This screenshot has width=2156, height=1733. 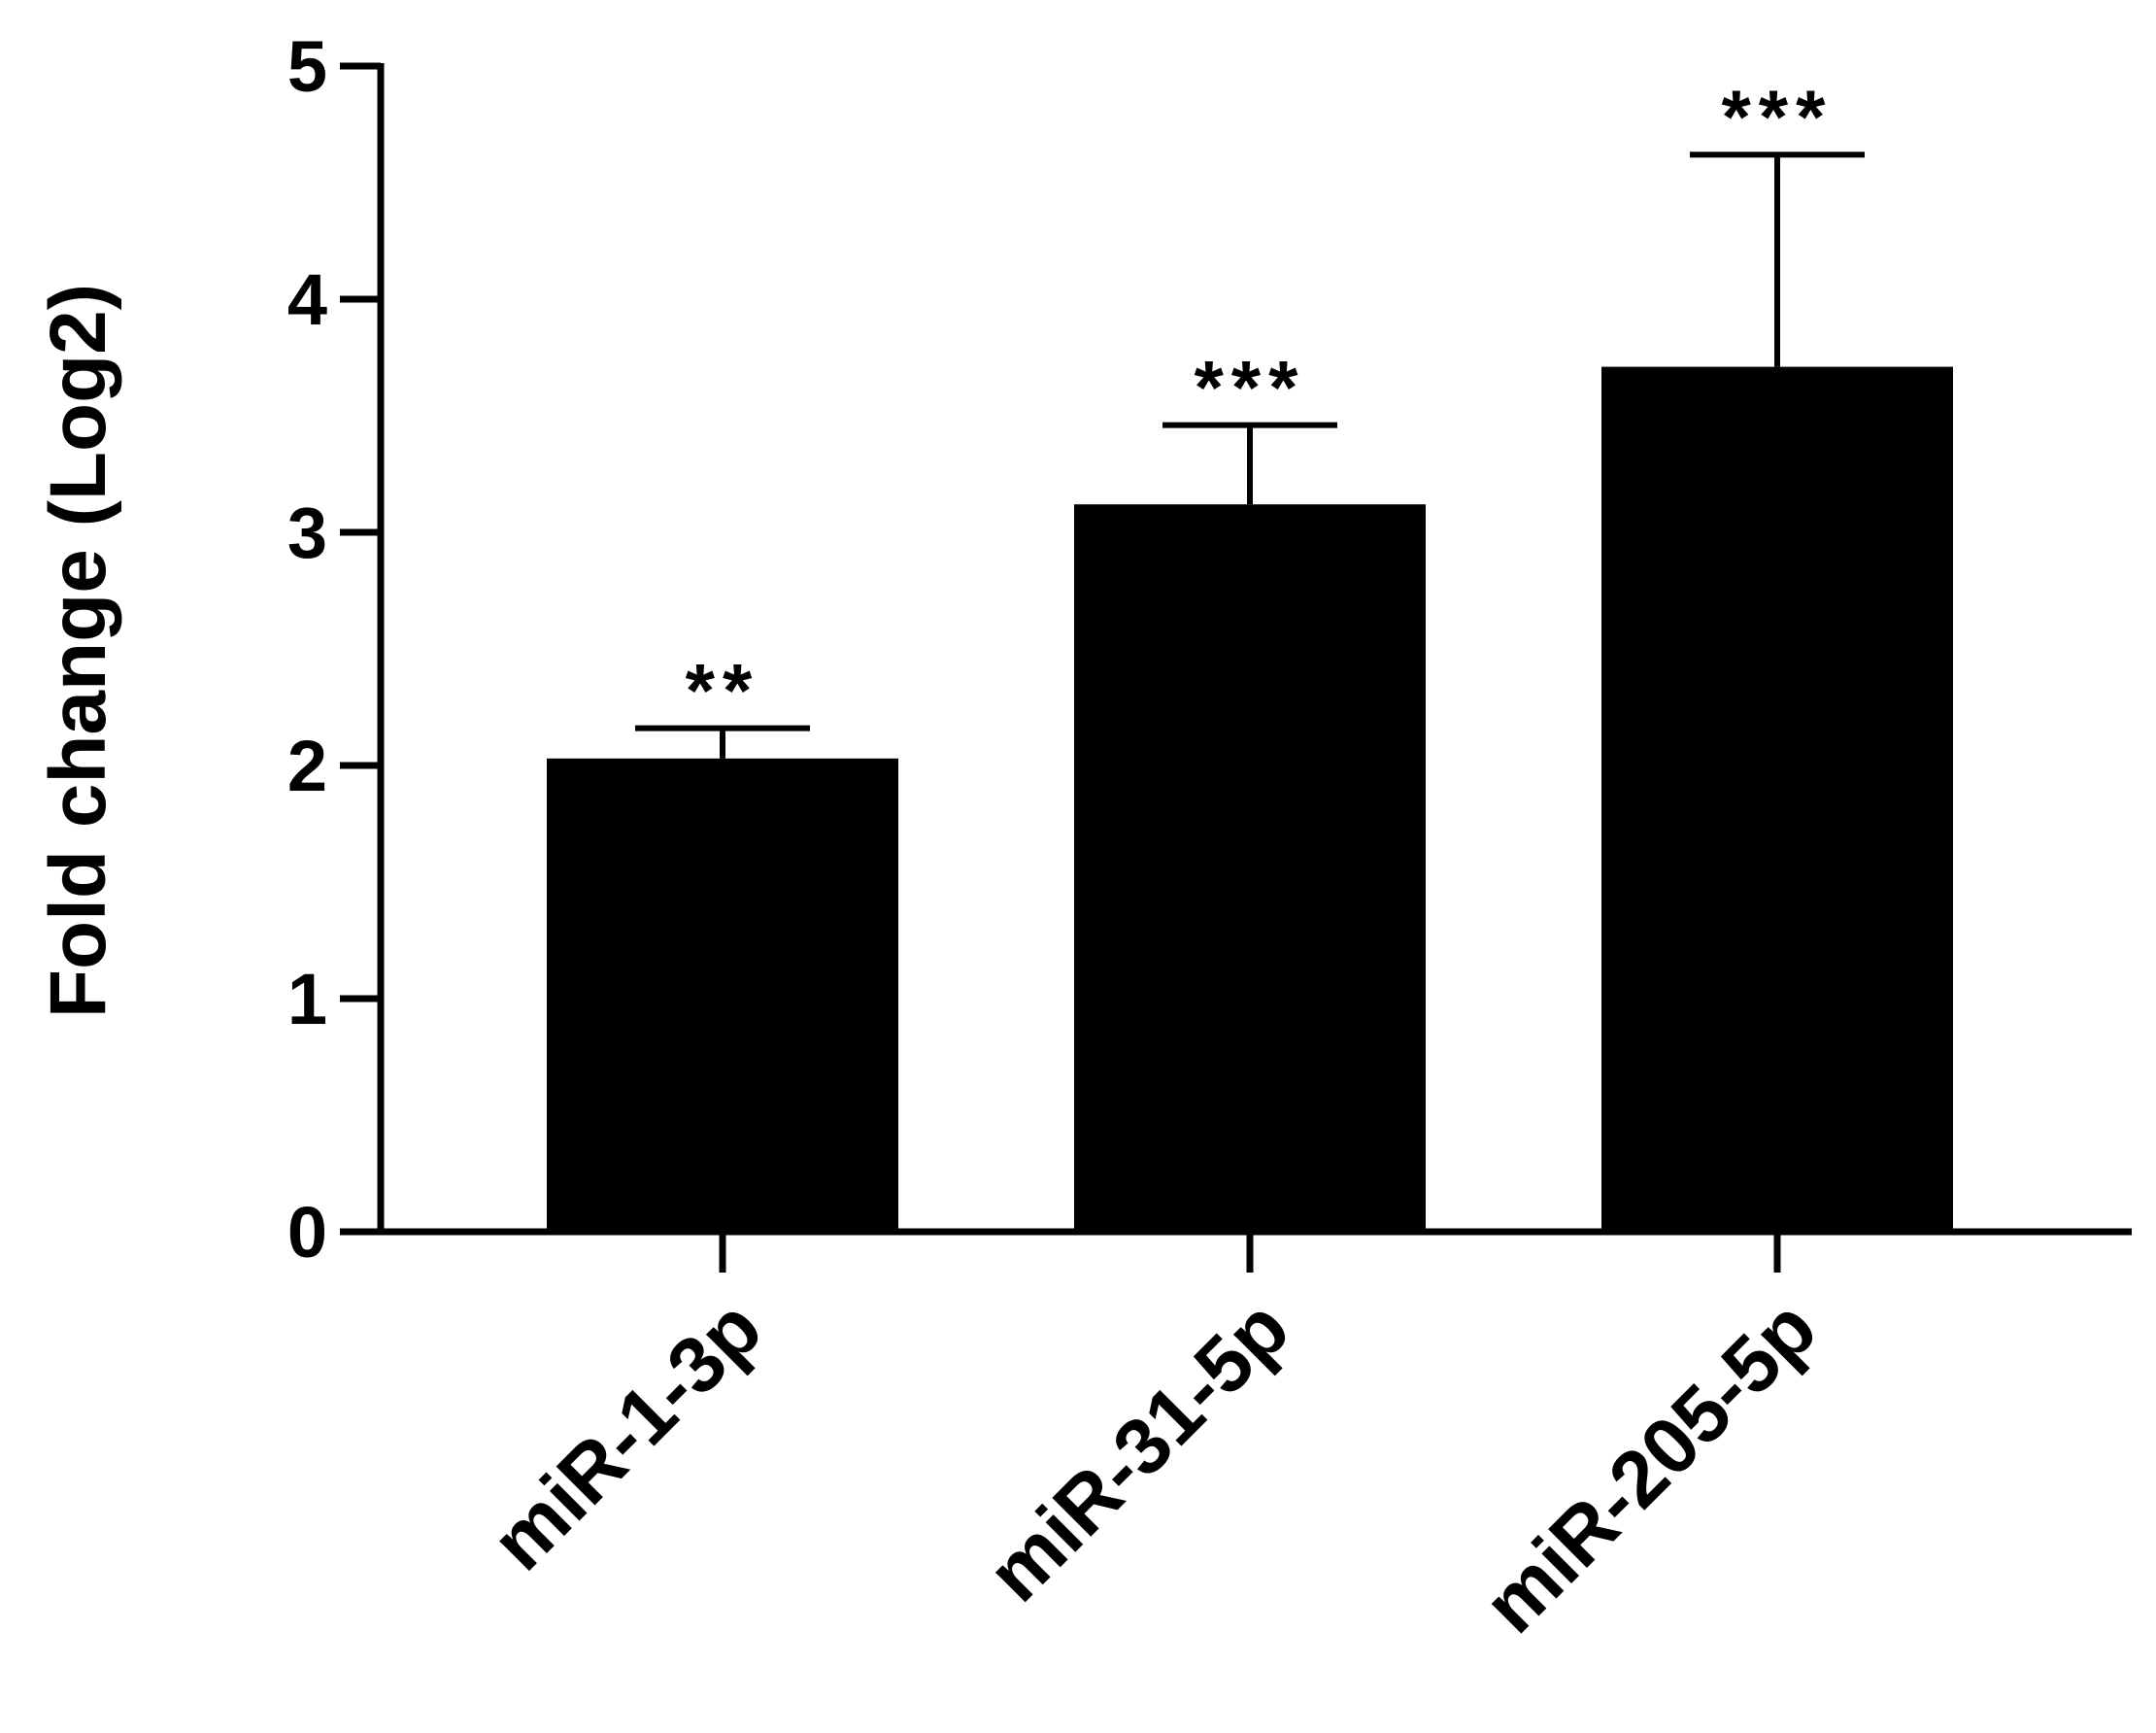 I want to click on y-axis-label: Fold change (Log2), so click(x=78, y=651).